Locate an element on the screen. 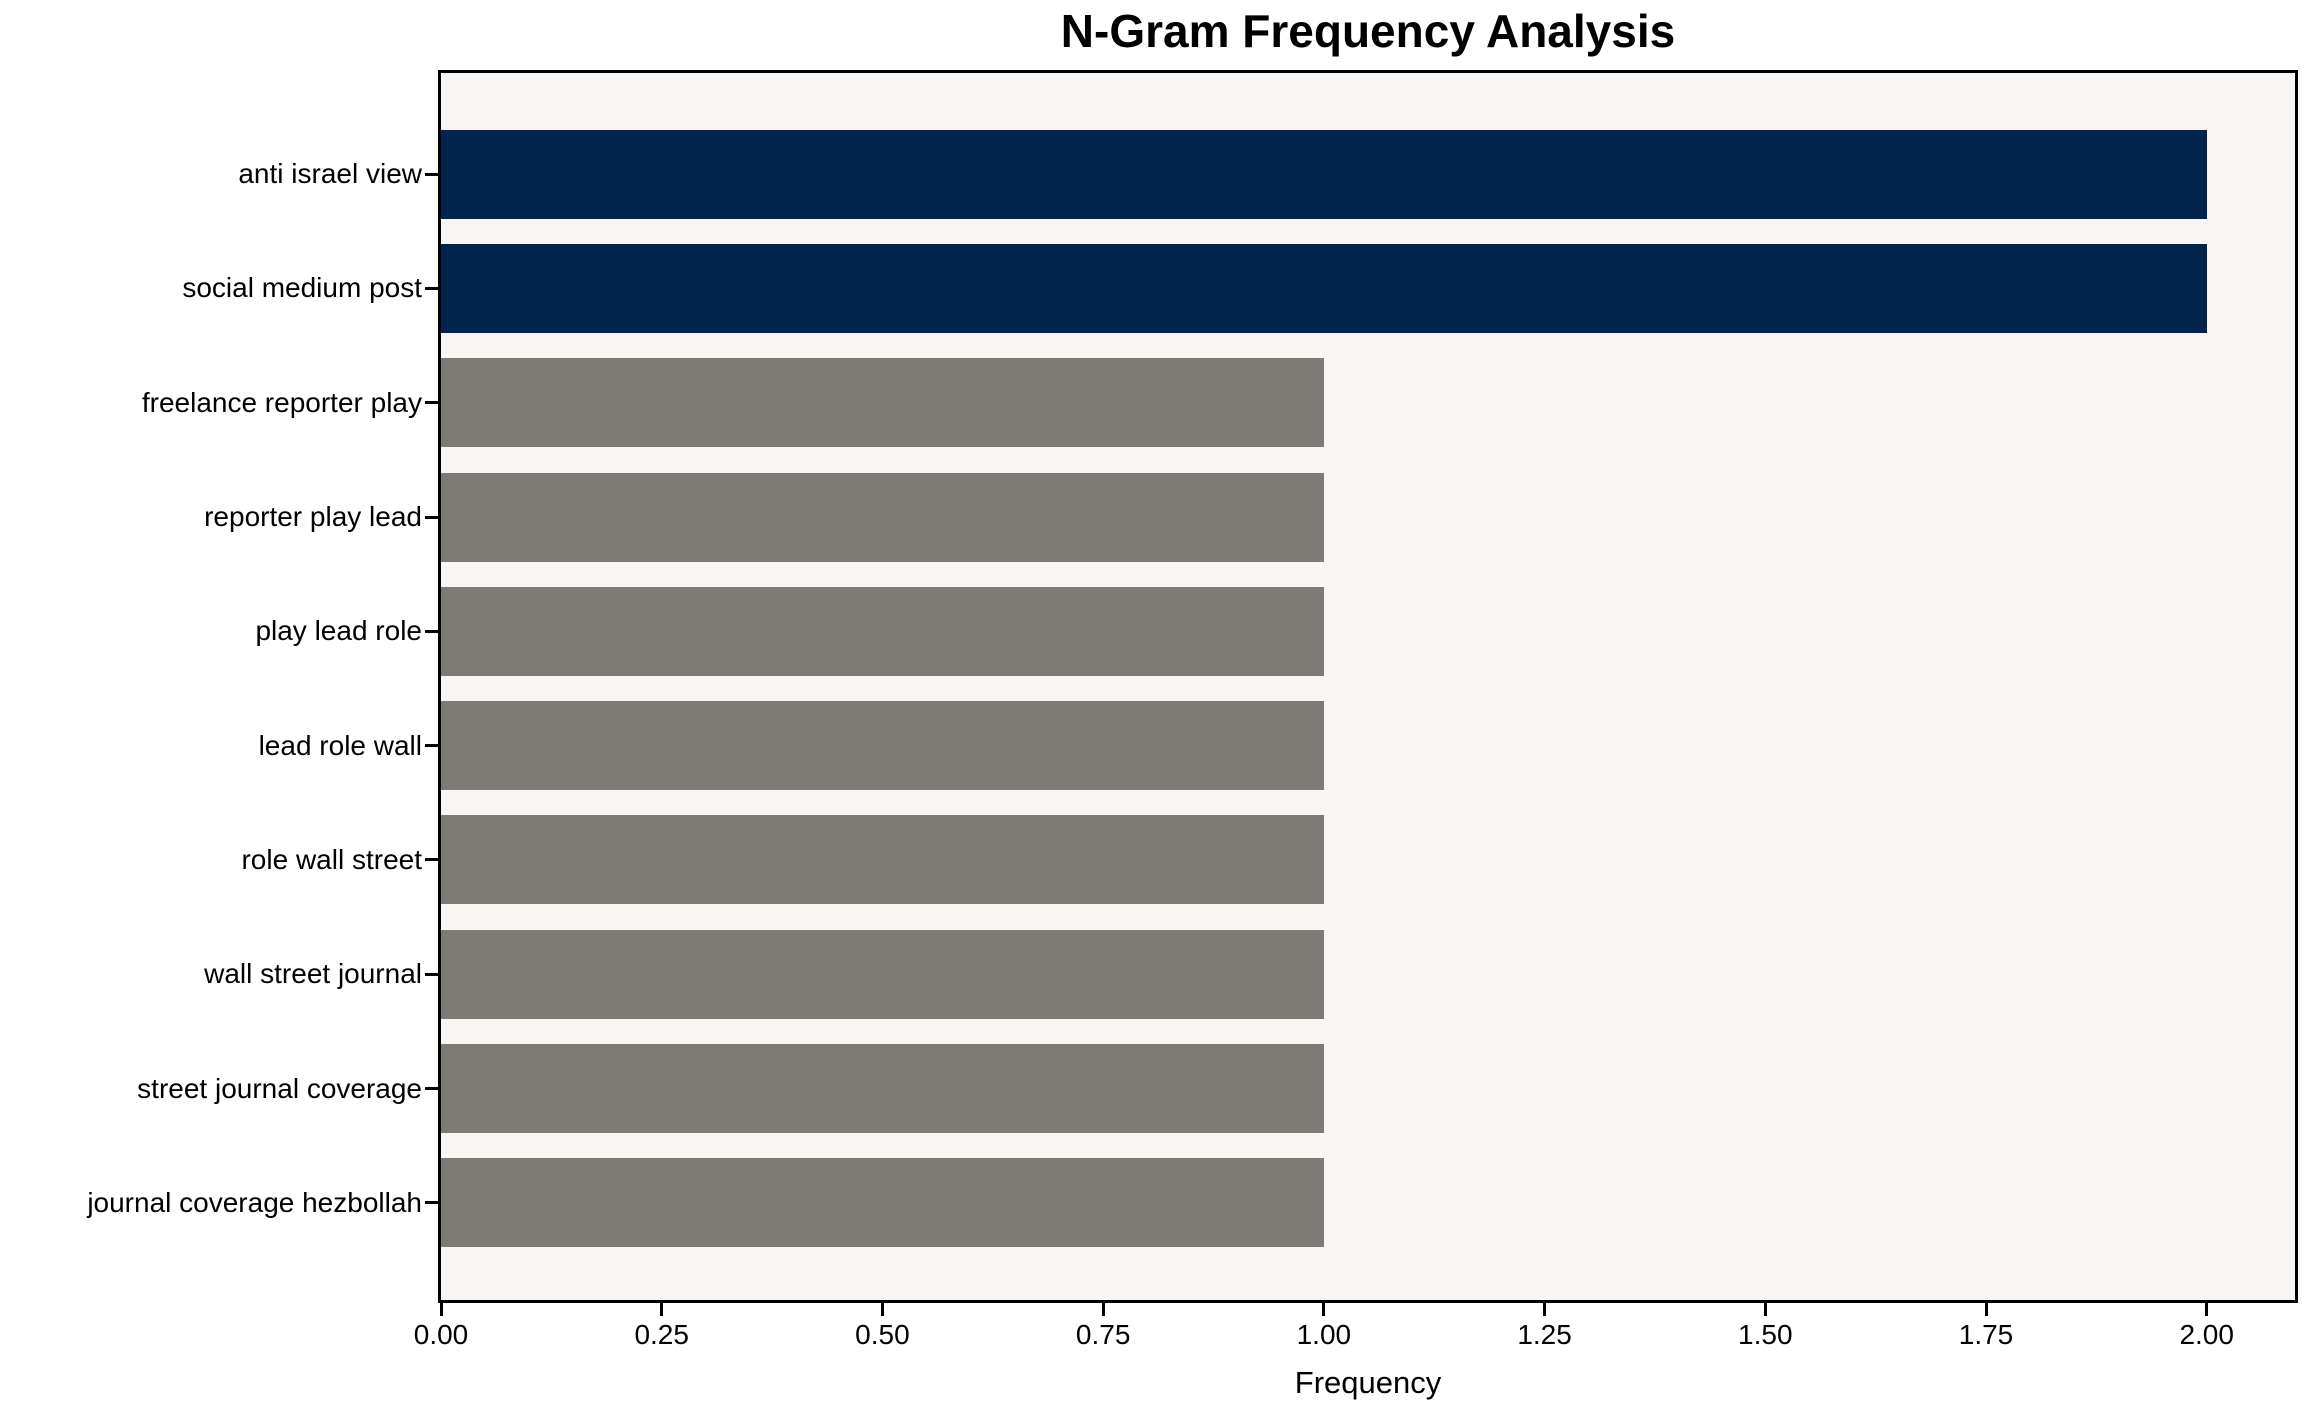 The image size is (2318, 1414). x-tick-label: 1.00 is located at coordinates (1324, 1334).